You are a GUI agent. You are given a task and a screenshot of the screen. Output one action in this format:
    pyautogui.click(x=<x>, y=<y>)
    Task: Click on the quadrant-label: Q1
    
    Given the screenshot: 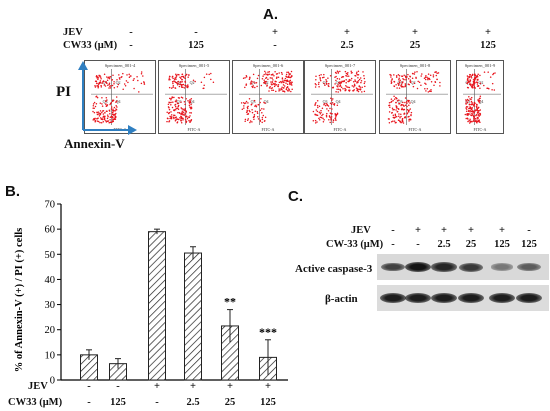 What is the action you would take?
    pyautogui.click(x=179, y=82)
    